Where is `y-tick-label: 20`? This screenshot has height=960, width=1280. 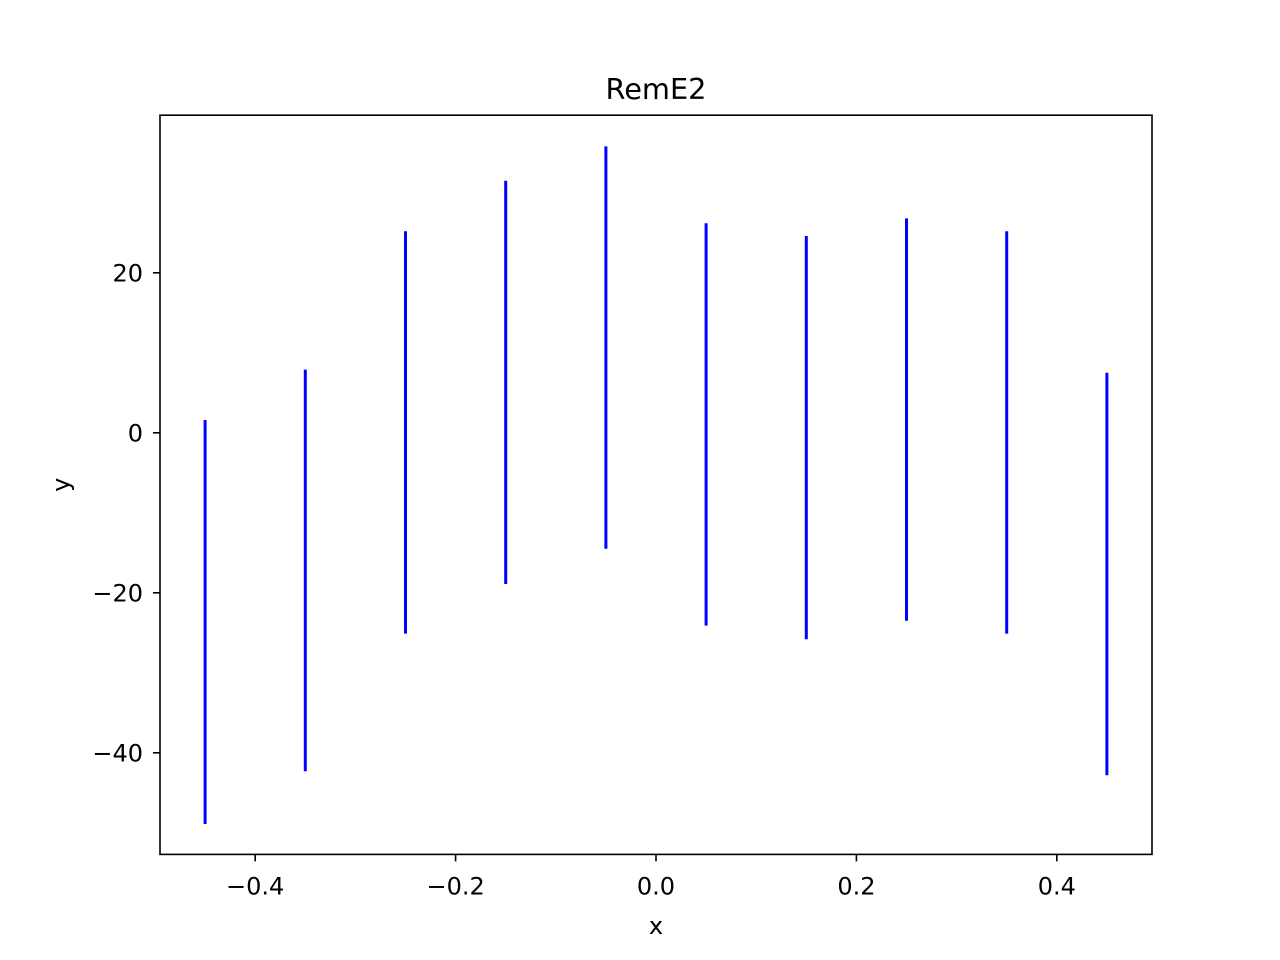 y-tick-label: 20 is located at coordinates (127, 273).